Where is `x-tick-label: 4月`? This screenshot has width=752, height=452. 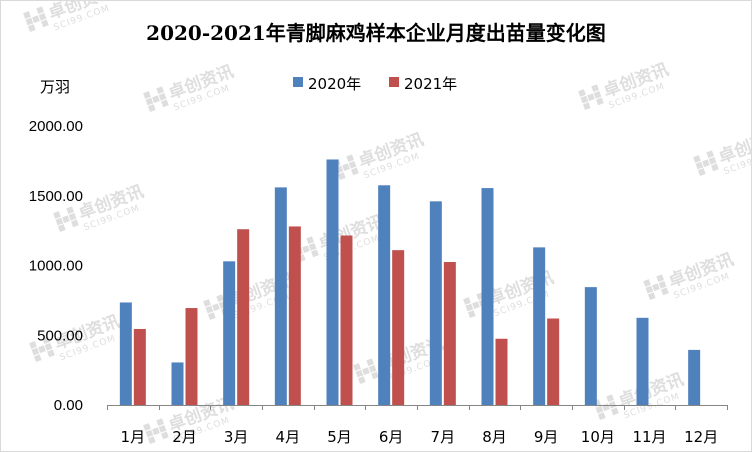
x-tick-label: 4月 is located at coordinates (288, 437).